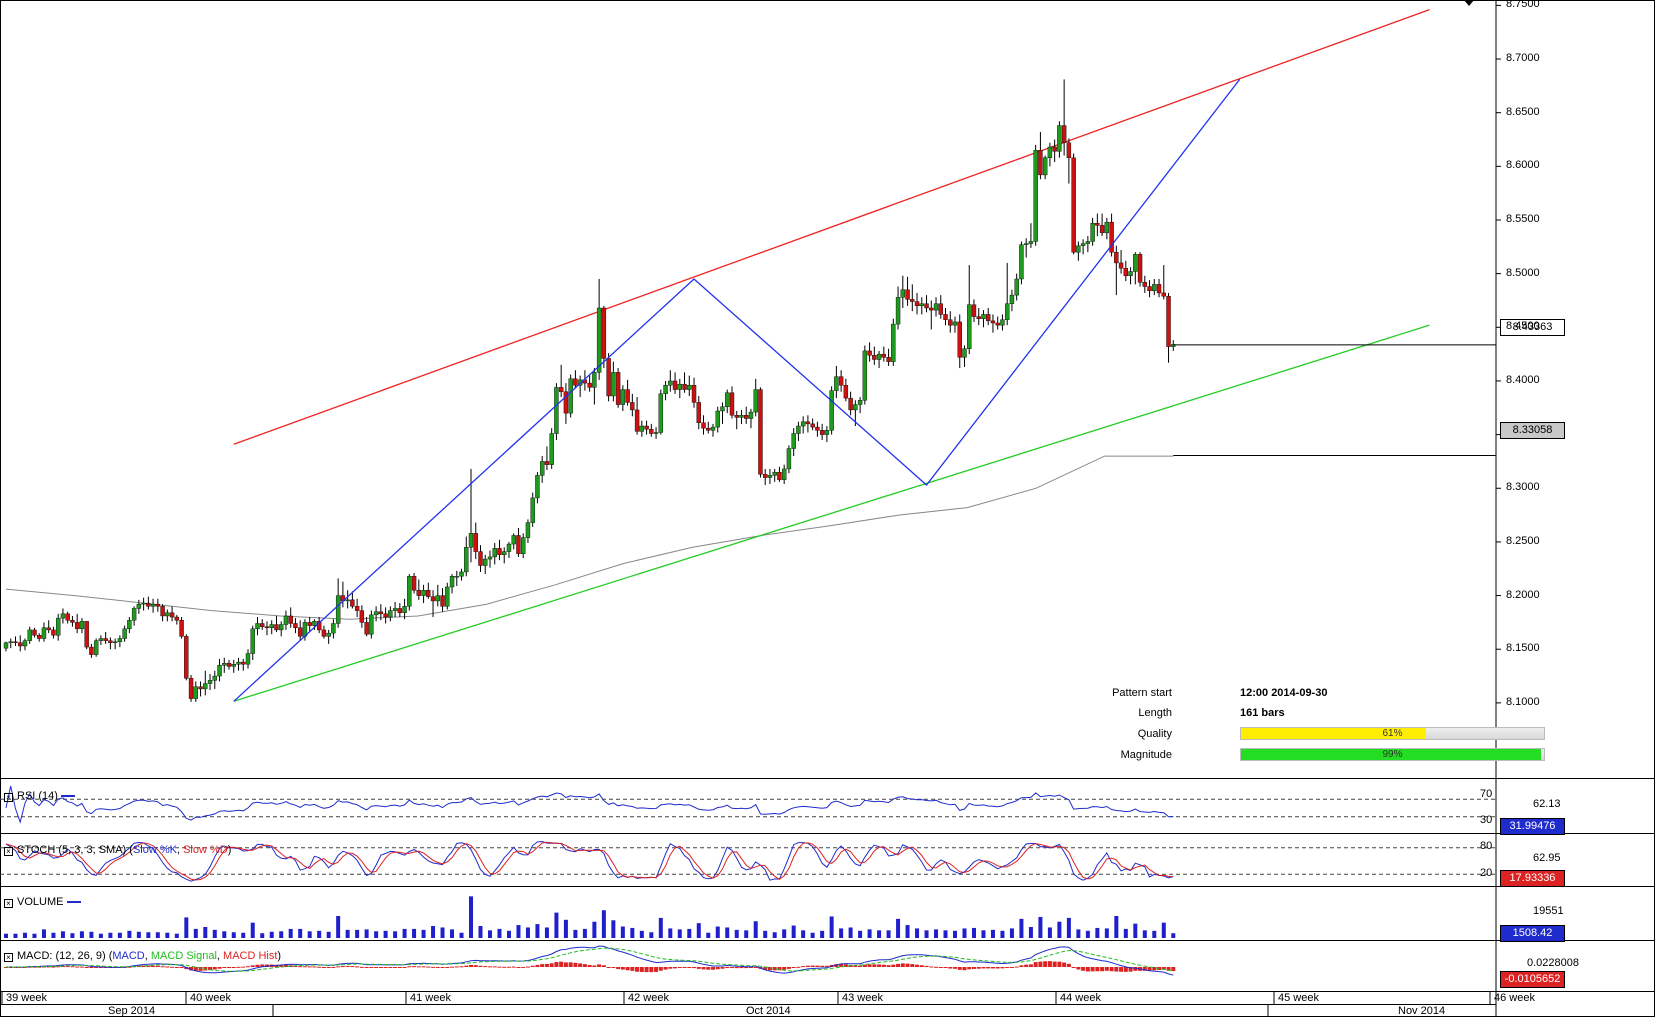 The width and height of the screenshot is (1655, 1017). Describe the element at coordinates (8, 957) in the screenshot. I see `macd-collapse-icon: ×` at that location.